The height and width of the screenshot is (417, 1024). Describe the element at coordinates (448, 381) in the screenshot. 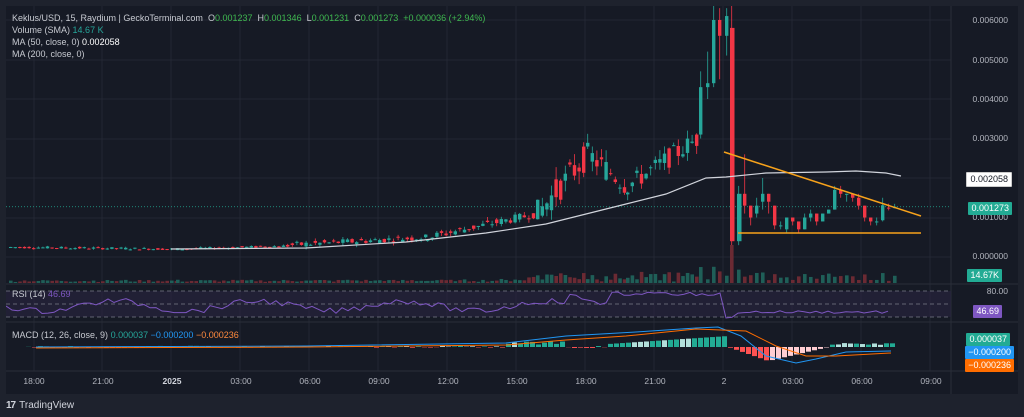

I see `time-tick: 12:00` at that location.